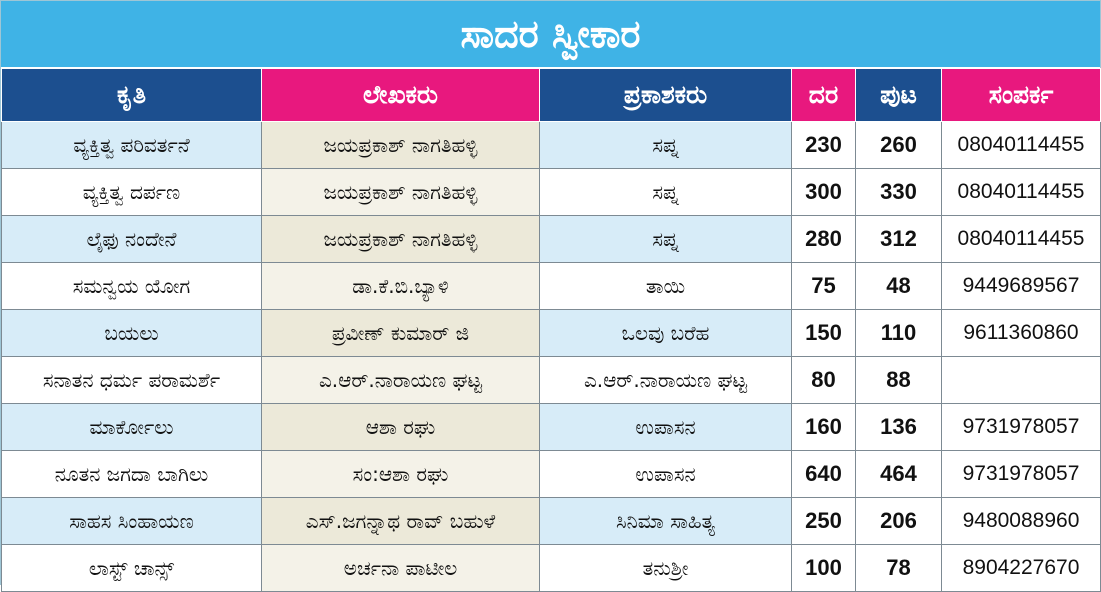  I want to click on pages-cell: 330, so click(898, 192).